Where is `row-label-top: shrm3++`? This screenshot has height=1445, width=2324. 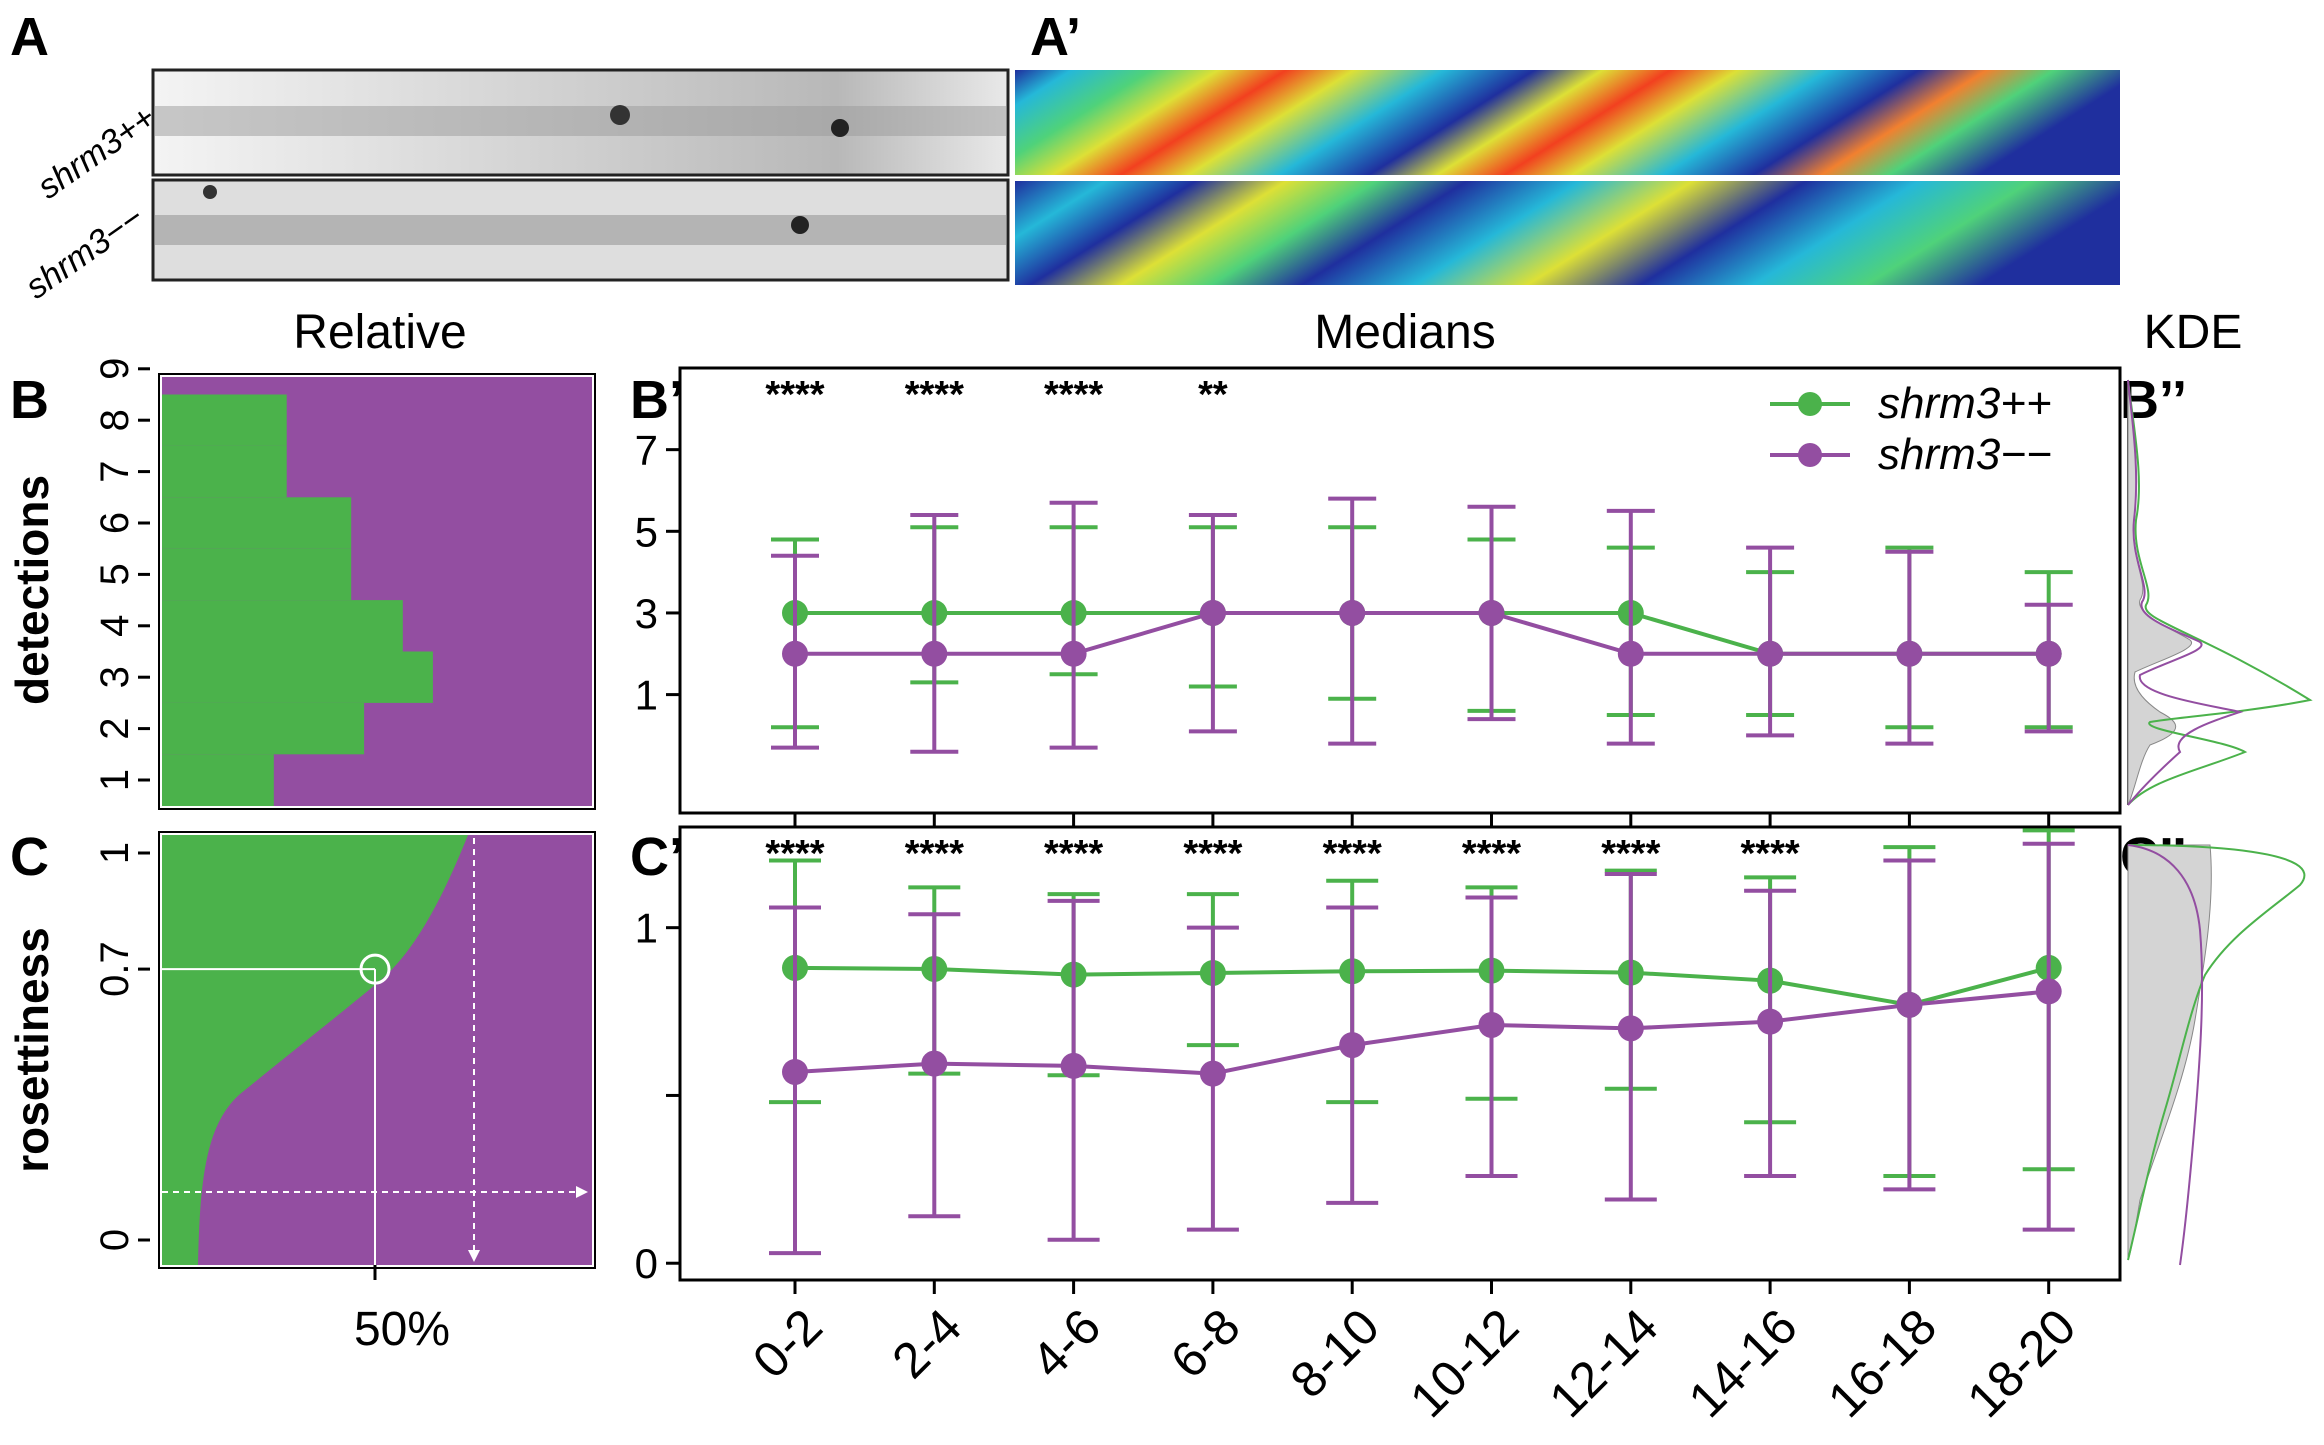 row-label-top: shrm3++ is located at coordinates (97, 152).